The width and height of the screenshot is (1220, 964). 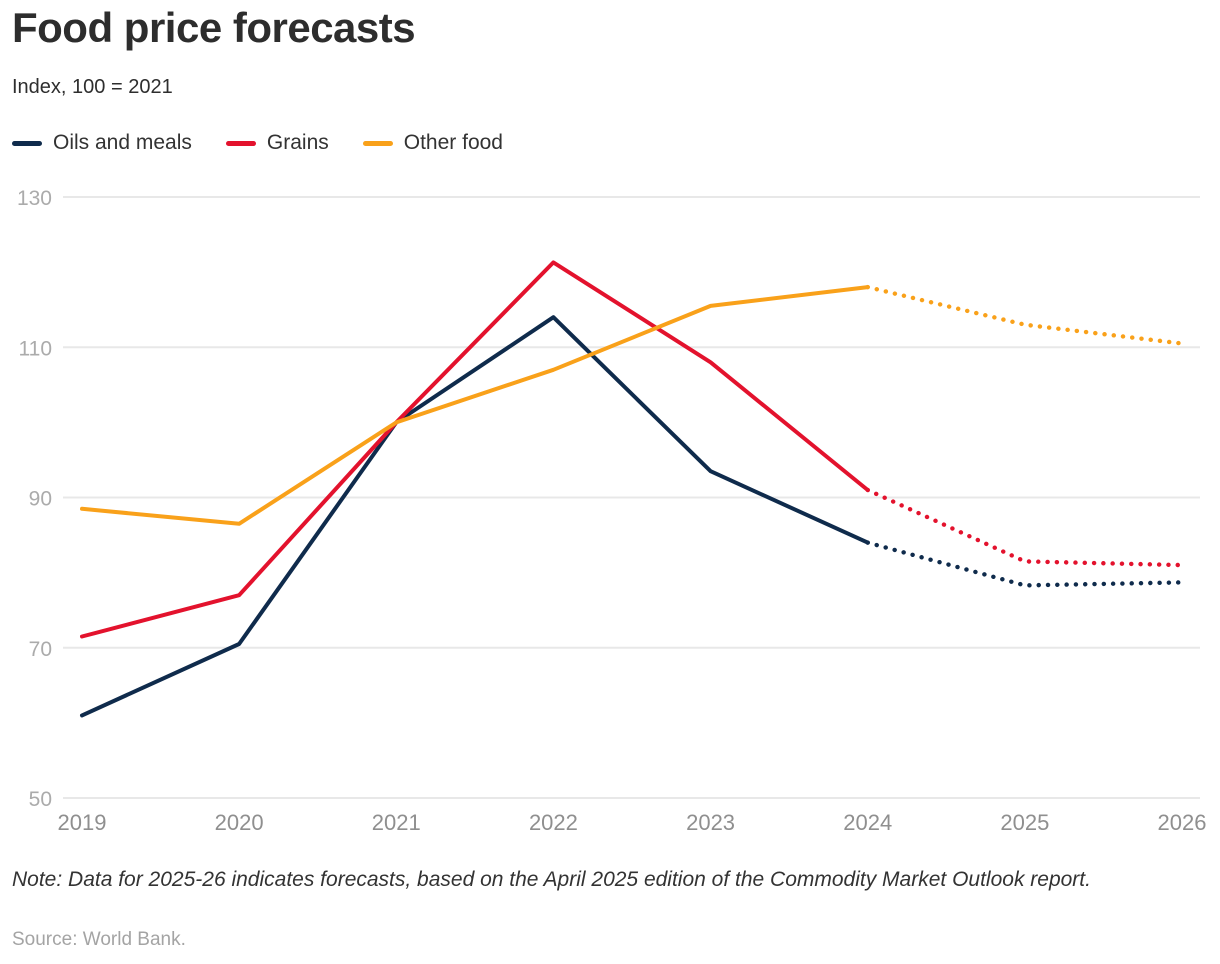 I want to click on legend-item-oils-and-meals: Oils and meals, so click(x=102, y=143).